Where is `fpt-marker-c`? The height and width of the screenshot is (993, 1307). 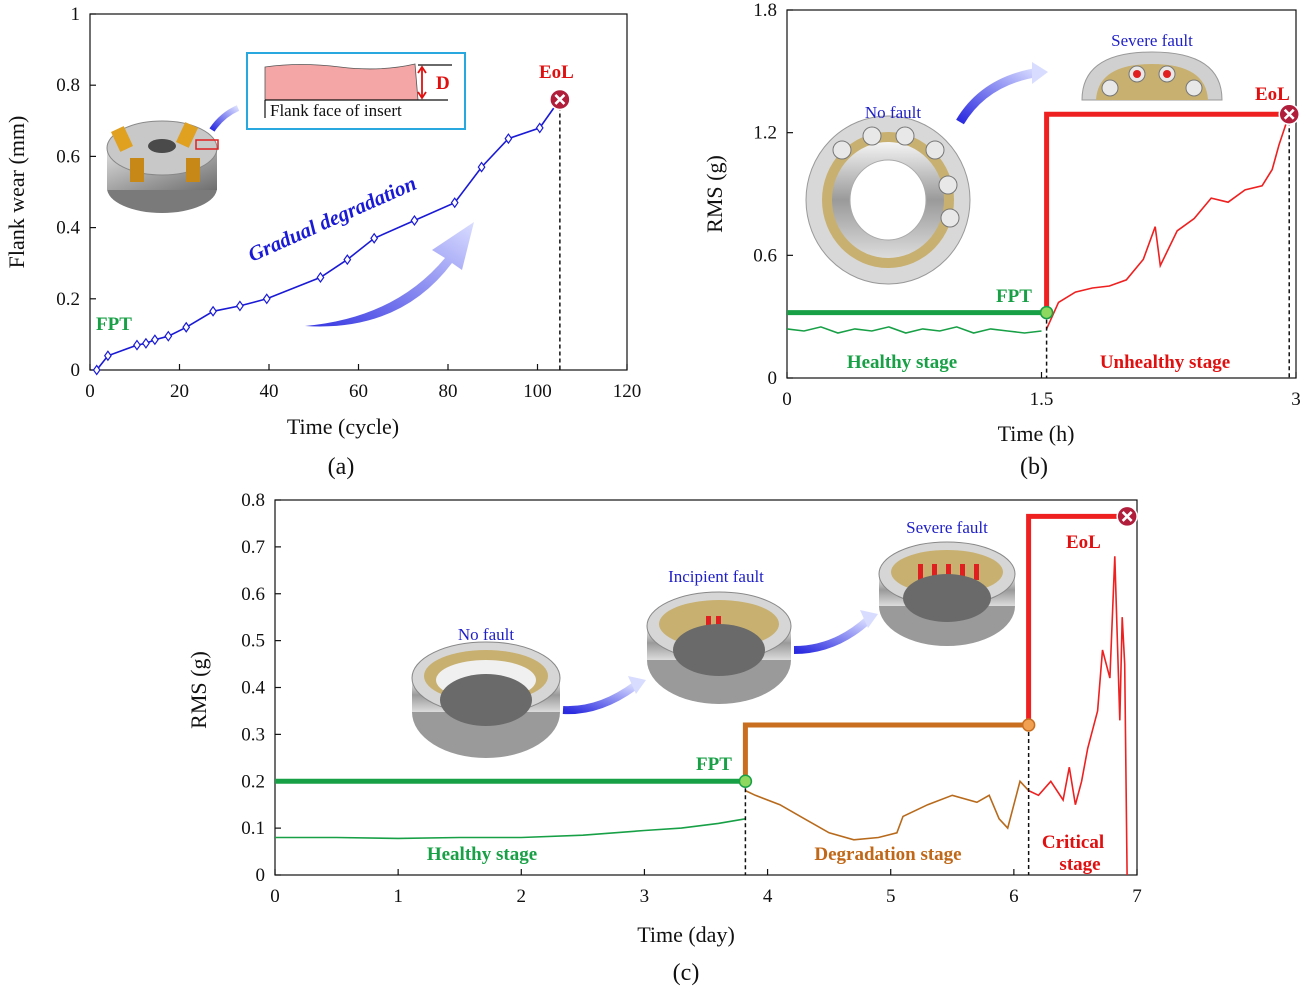 fpt-marker-c is located at coordinates (745, 781).